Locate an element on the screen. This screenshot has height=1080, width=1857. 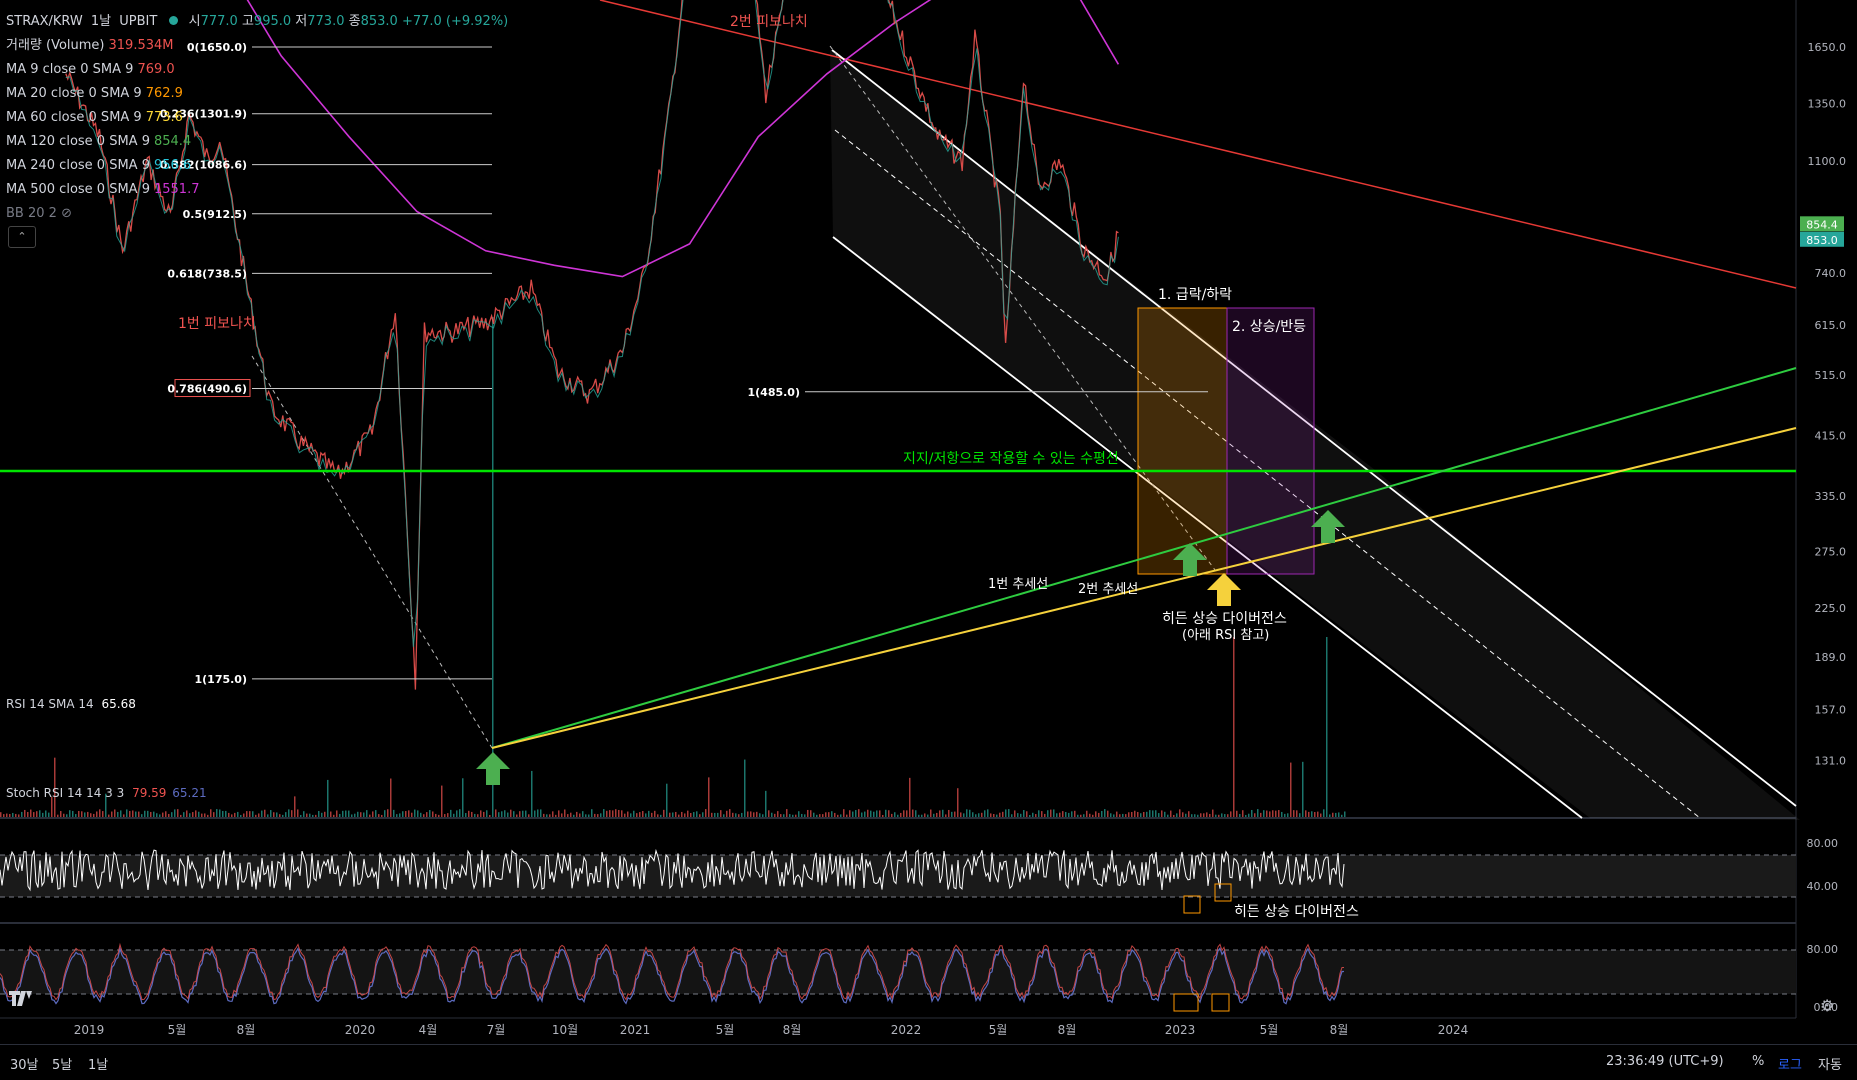
indicator-row: MA 20 close 0 SMA 9 762.9 is located at coordinates (257, 94).